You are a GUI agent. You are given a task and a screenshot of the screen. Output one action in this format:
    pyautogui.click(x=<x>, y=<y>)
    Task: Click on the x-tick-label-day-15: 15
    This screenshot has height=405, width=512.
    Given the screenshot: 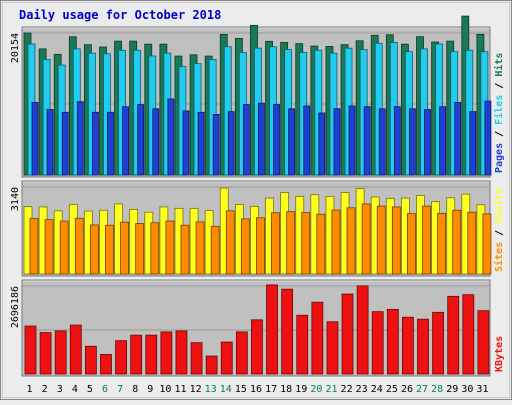 What is the action you would take?
    pyautogui.click(x=241, y=389)
    